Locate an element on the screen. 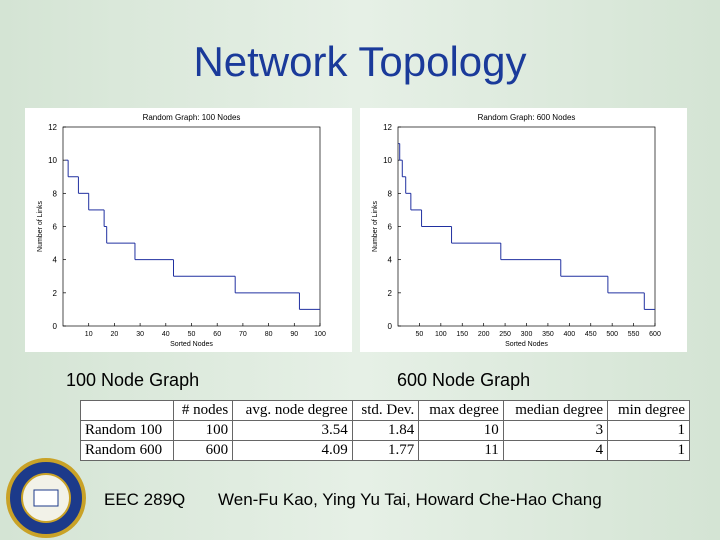  logo is located at coordinates (46, 498).